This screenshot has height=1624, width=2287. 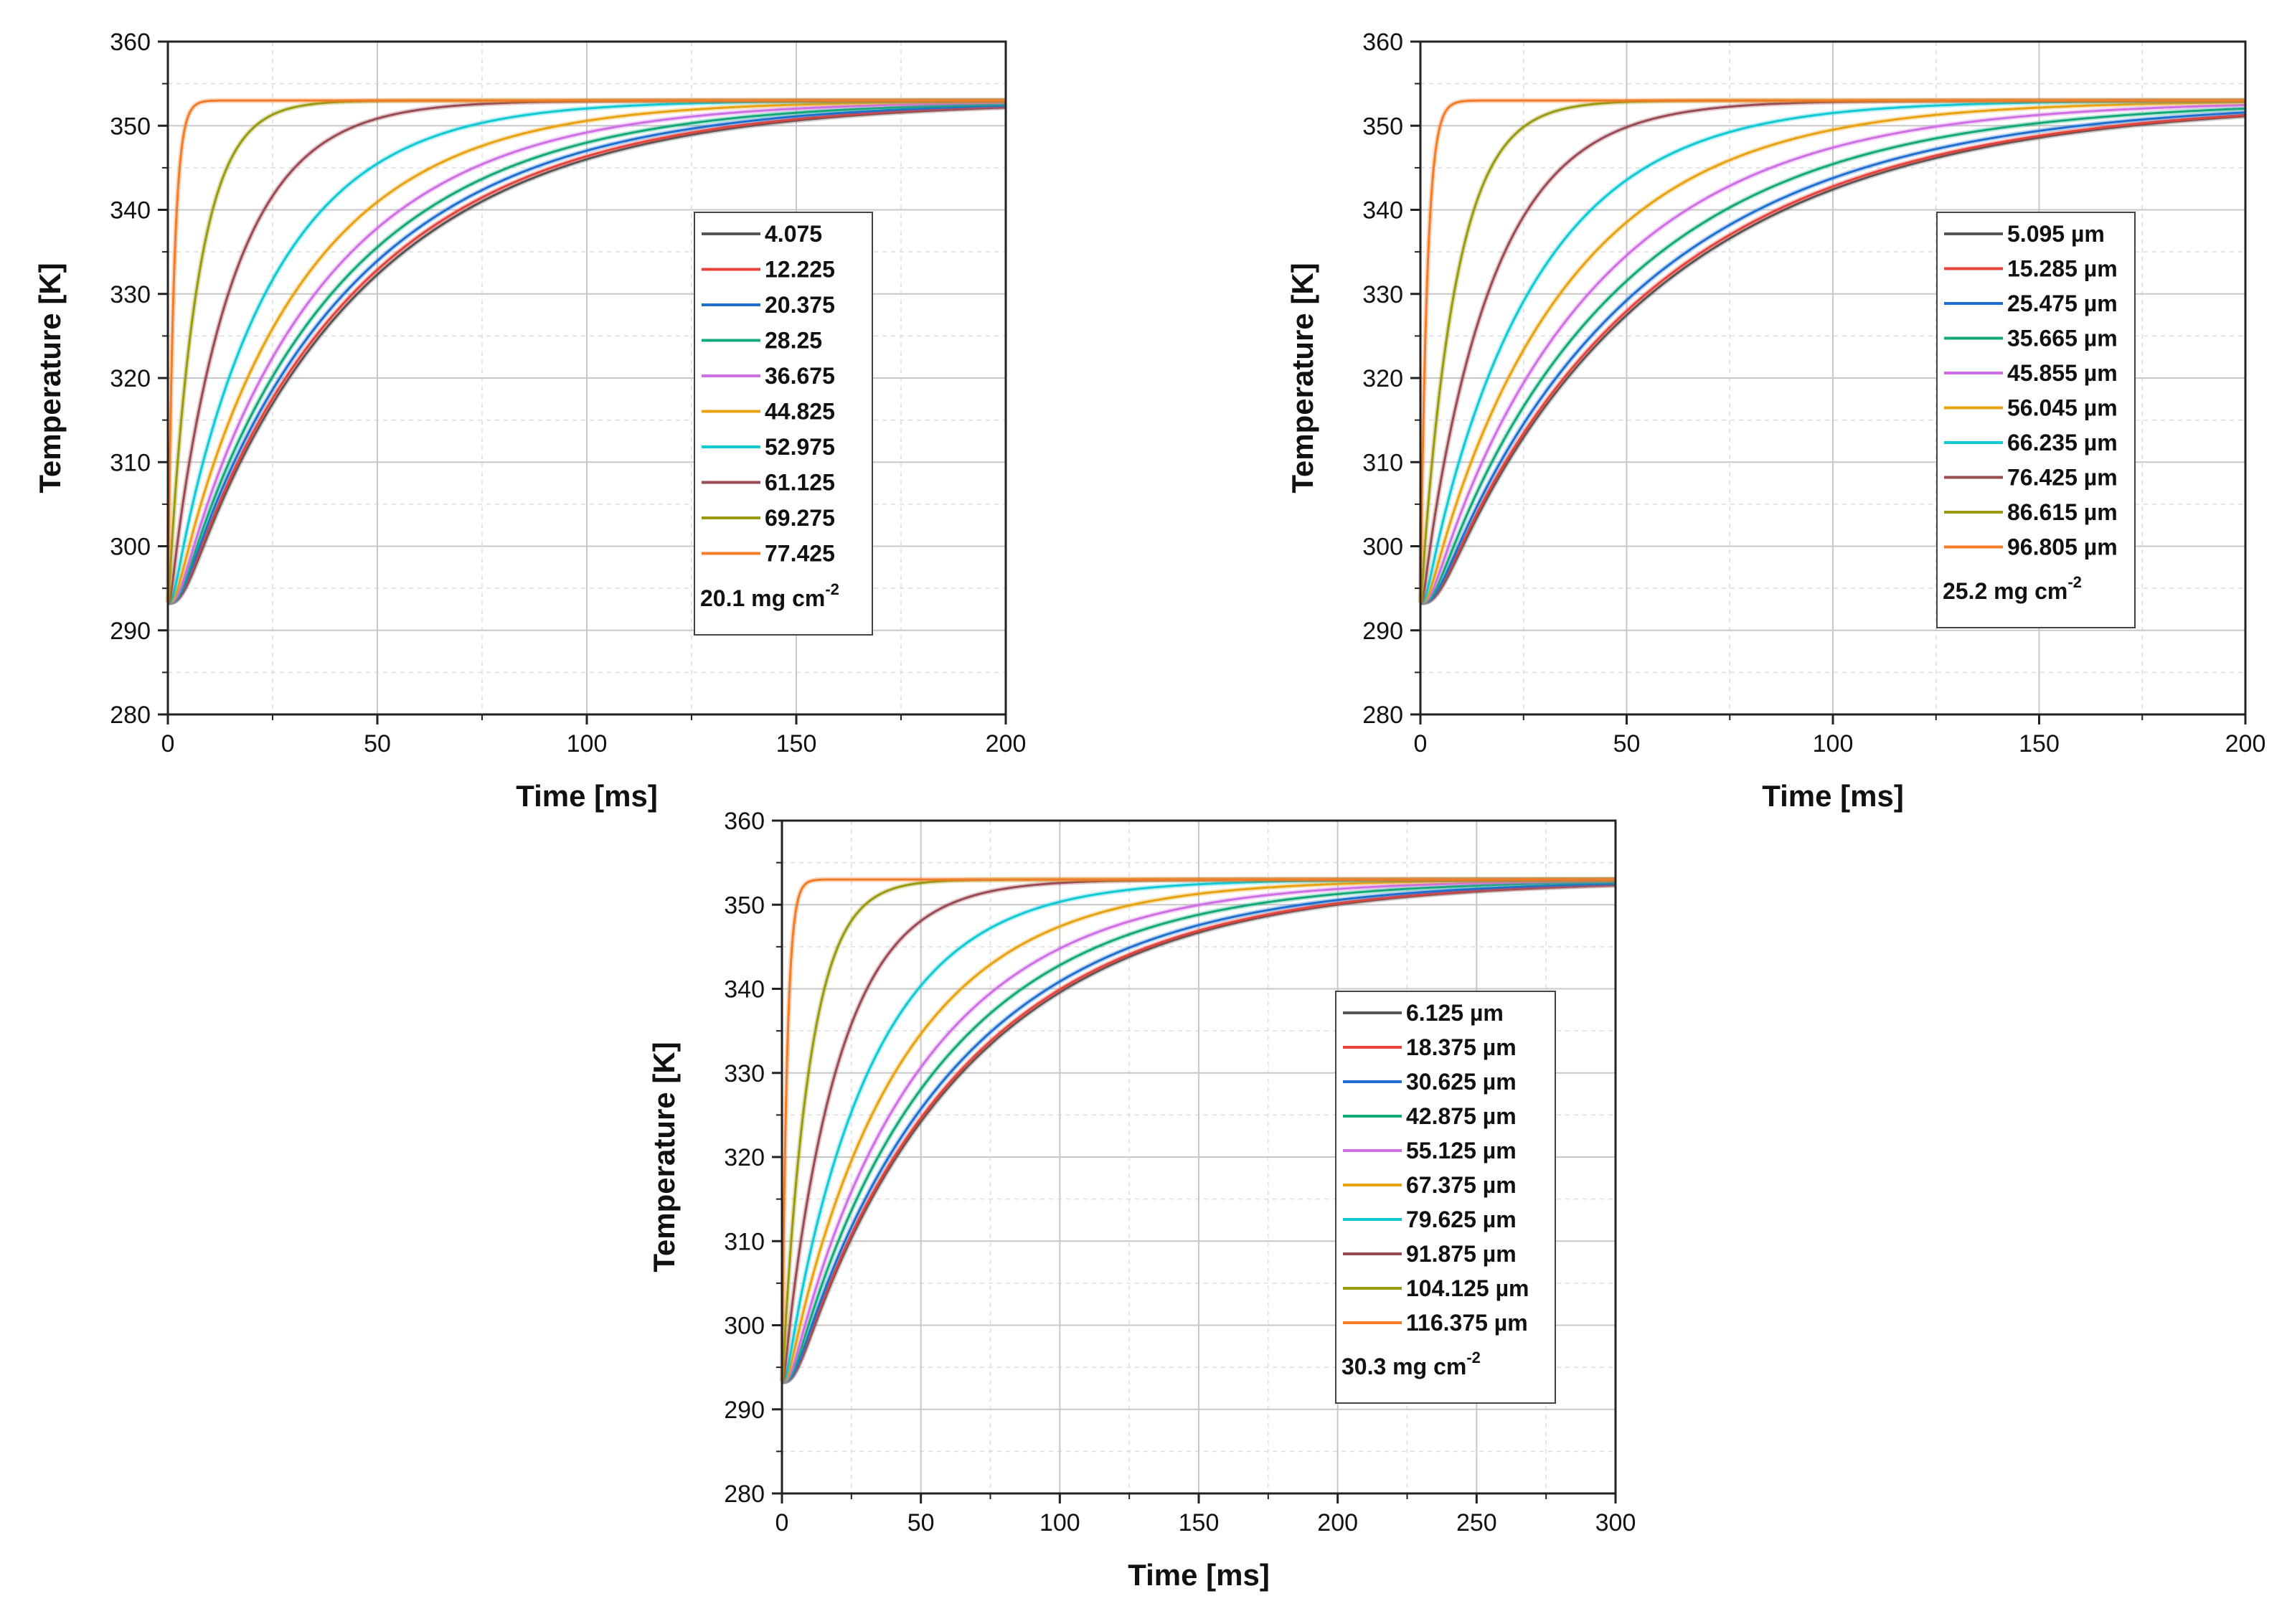 What do you see at coordinates (800, 447) in the screenshot?
I see `legend-label-52-975: 52.975` at bounding box center [800, 447].